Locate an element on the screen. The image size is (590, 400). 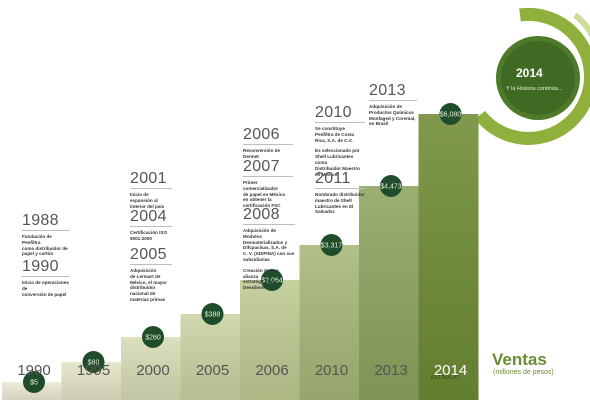
milestone-text: Inicio de expansión al interior del país is located at coordinates (151, 200).